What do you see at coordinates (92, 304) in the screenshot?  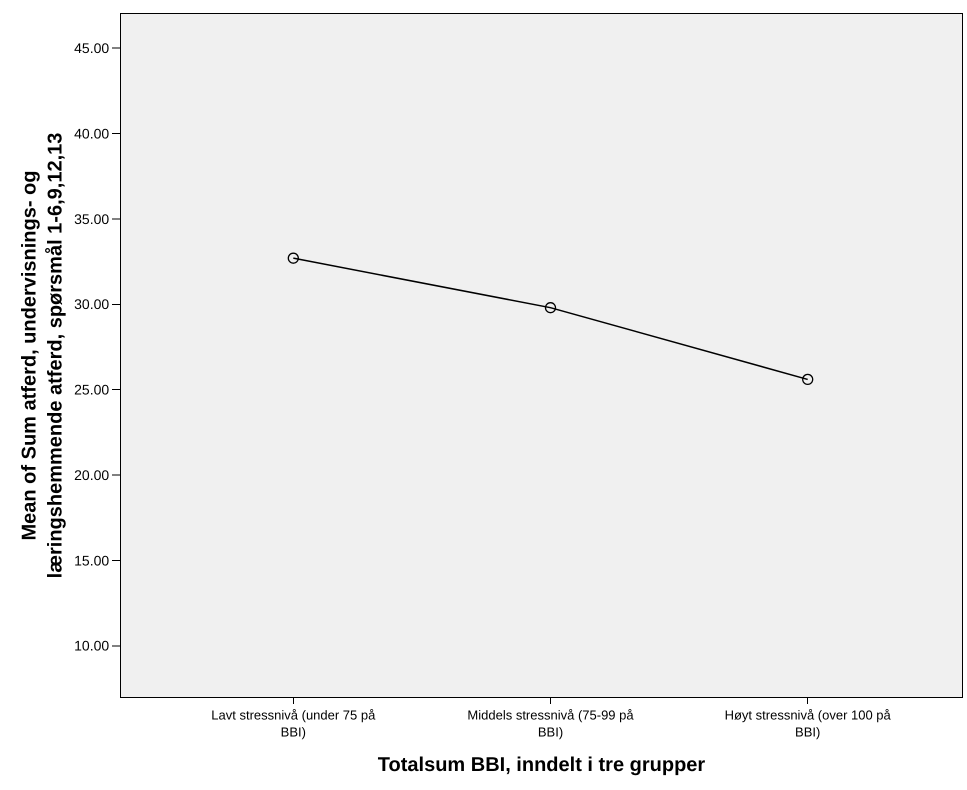 I see `y-tick-label: 30.00` at bounding box center [92, 304].